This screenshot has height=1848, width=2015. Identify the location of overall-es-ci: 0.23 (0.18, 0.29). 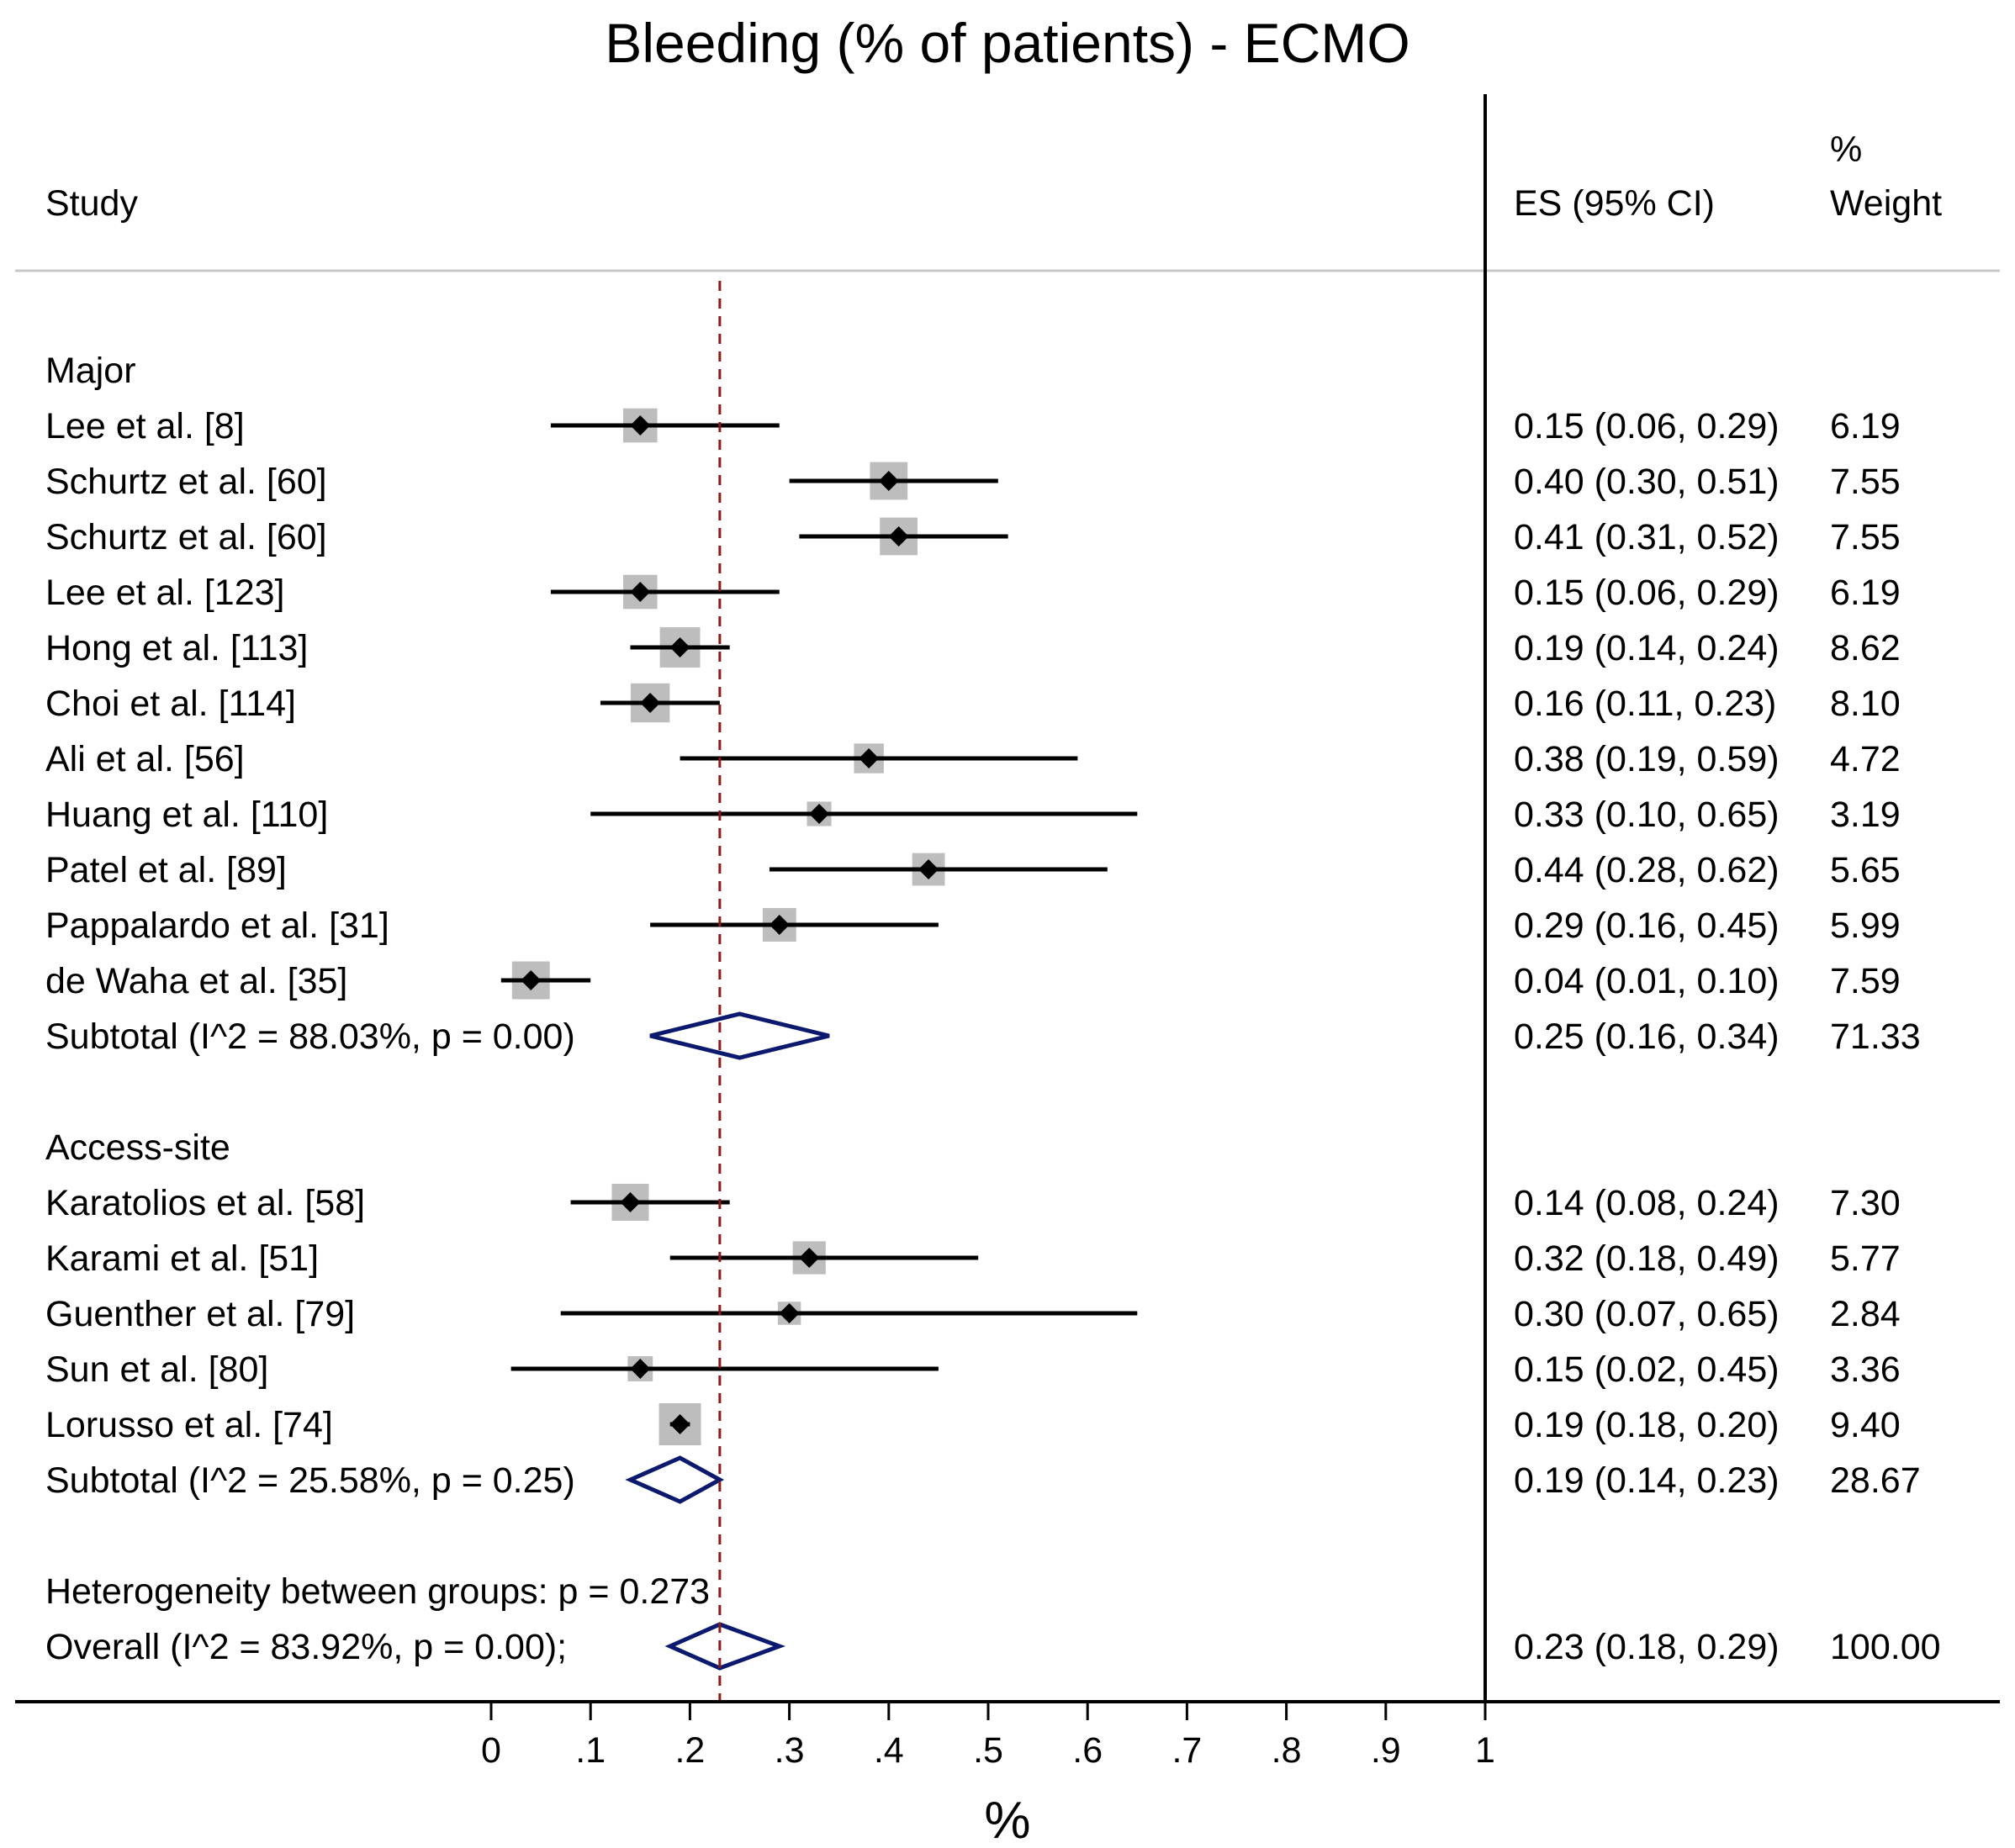
(1647, 1647).